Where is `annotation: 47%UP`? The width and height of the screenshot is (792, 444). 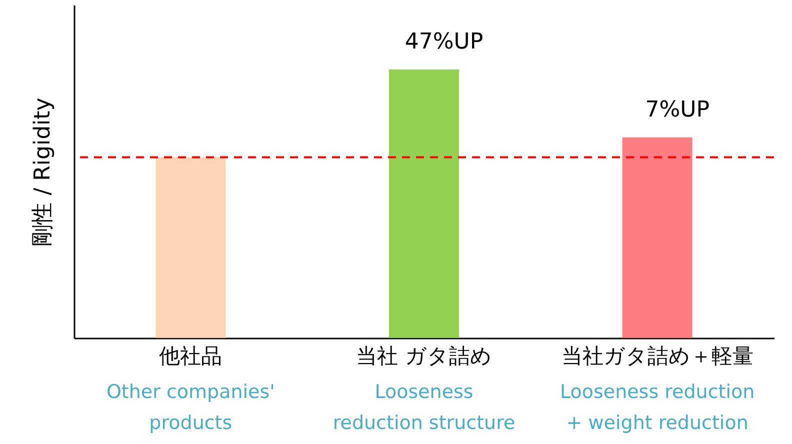
annotation: 47%UP is located at coordinates (444, 41).